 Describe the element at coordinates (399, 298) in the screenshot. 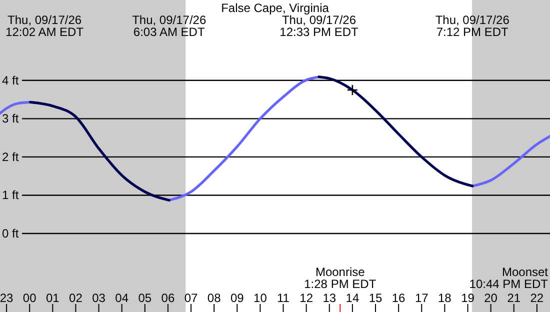

I see `x-tick-label: 16` at that location.